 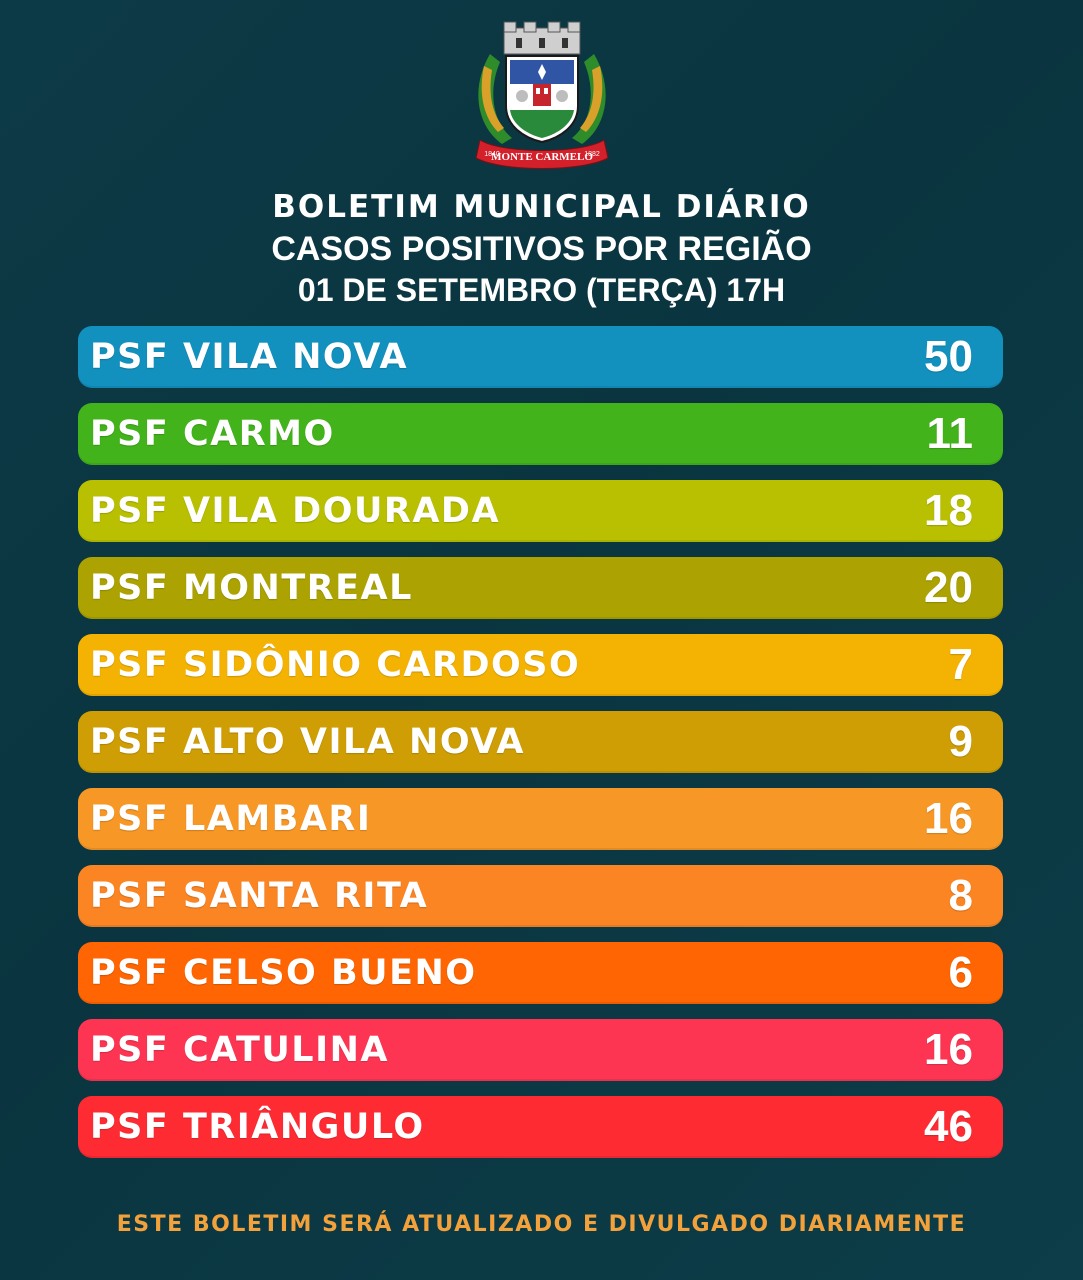 I want to click on region-name: PSF VILA NOVA, so click(x=249, y=357).